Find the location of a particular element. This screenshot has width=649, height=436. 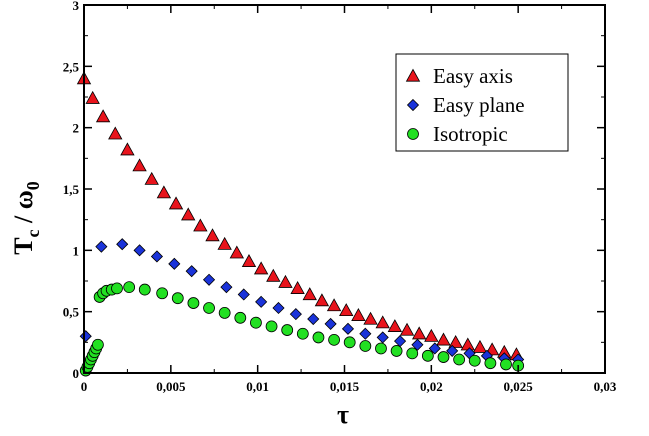

y-axis-label-sub1: c is located at coordinates (33, 233).